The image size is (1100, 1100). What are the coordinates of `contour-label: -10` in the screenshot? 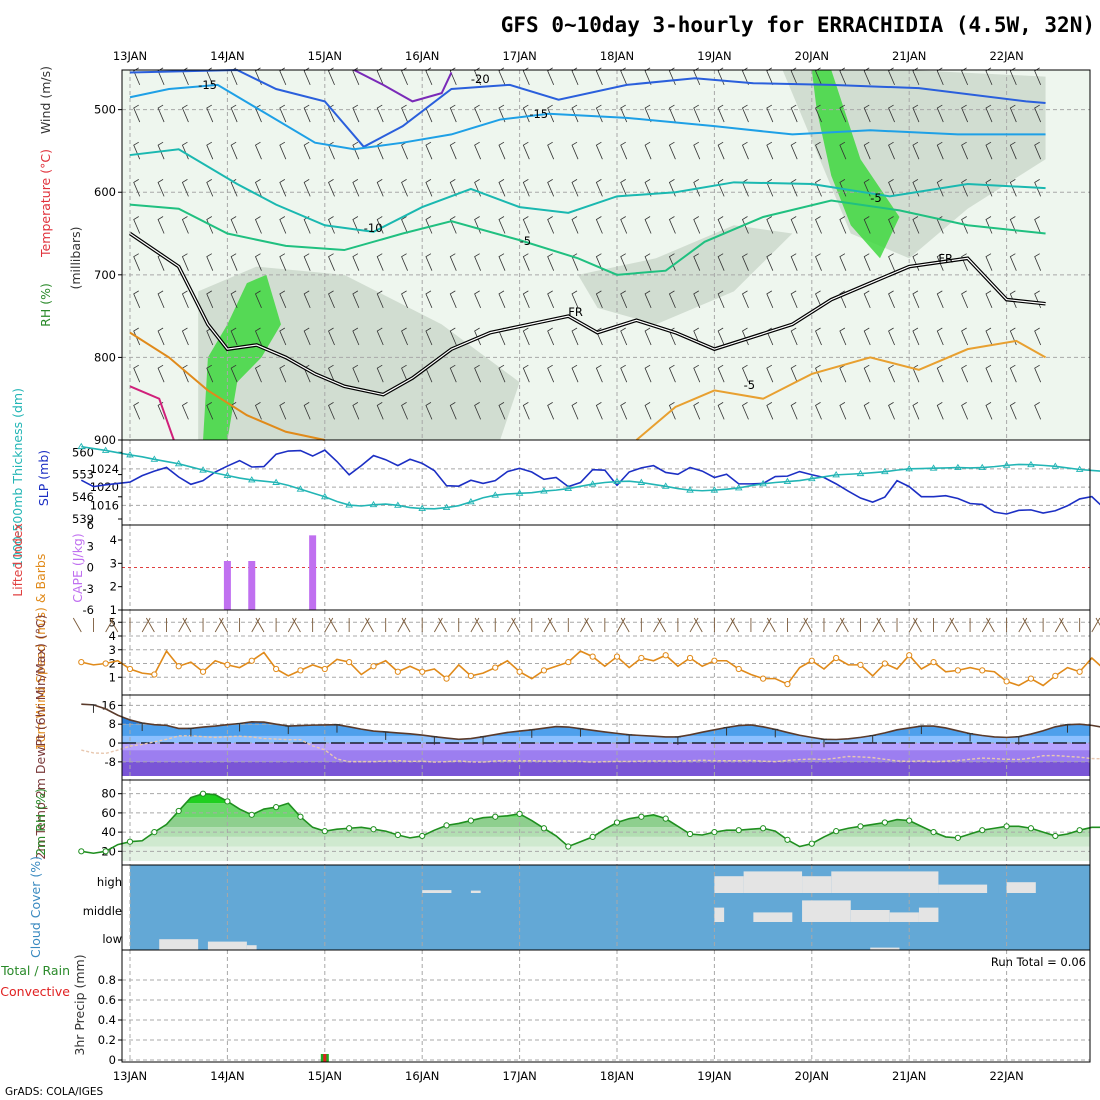 It's located at (373, 228).